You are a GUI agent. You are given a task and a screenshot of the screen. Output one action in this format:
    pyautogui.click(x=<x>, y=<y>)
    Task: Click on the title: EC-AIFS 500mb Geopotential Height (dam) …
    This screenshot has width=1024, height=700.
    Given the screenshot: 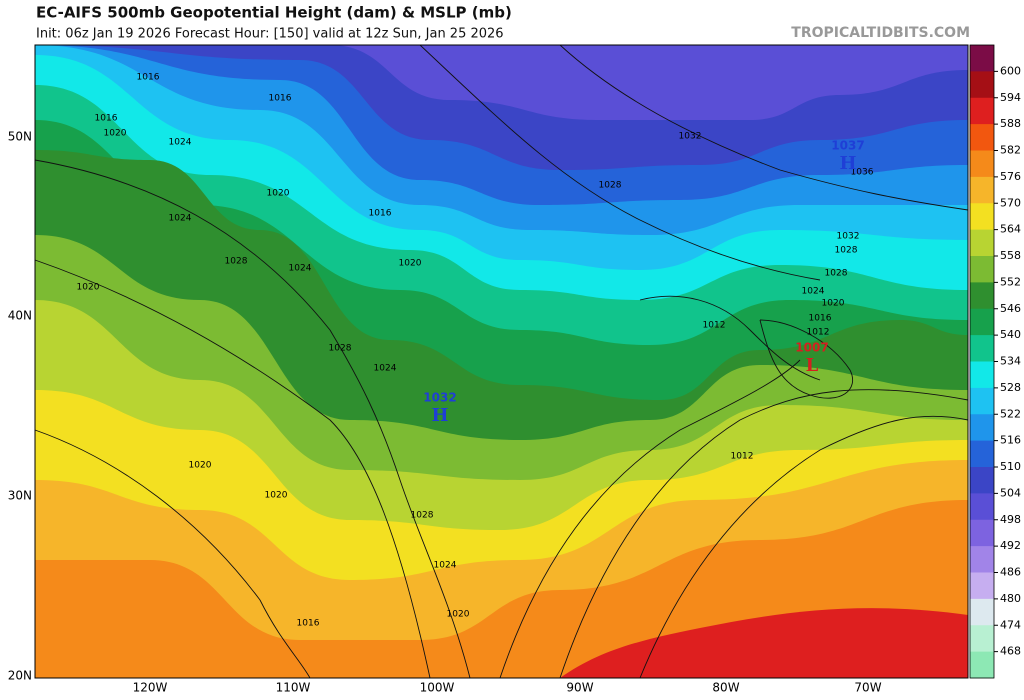 What is the action you would take?
    pyautogui.click(x=274, y=13)
    